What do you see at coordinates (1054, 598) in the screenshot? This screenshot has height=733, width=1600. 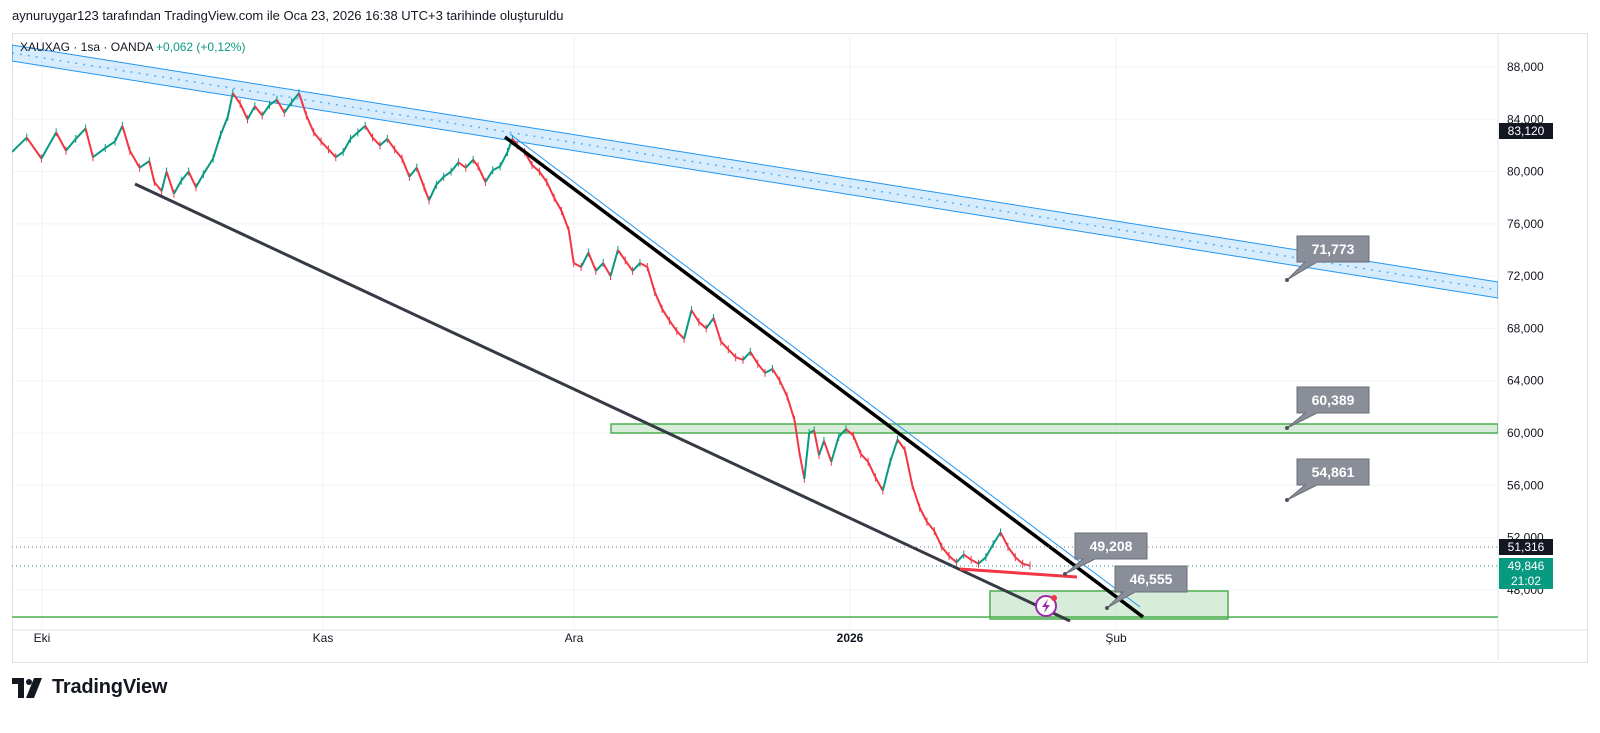 I see `alert-dot-icon` at bounding box center [1054, 598].